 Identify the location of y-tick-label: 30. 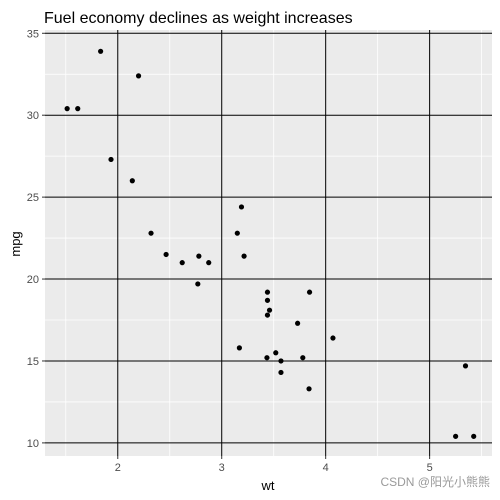
(33, 116).